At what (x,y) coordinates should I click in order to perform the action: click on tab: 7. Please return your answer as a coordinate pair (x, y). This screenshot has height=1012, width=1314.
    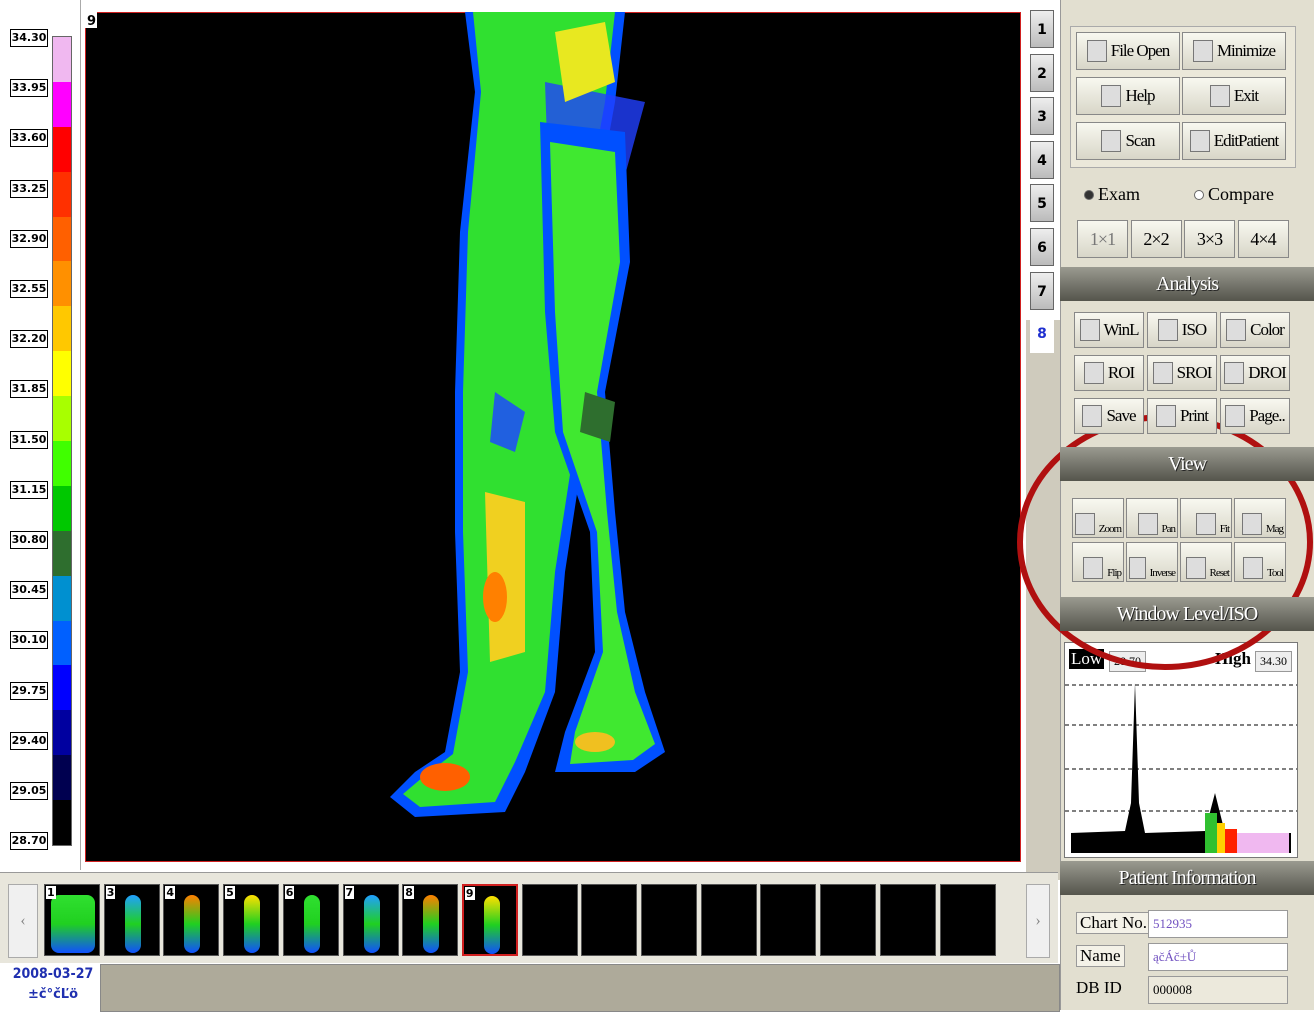
    Looking at the image, I should click on (1042, 290).